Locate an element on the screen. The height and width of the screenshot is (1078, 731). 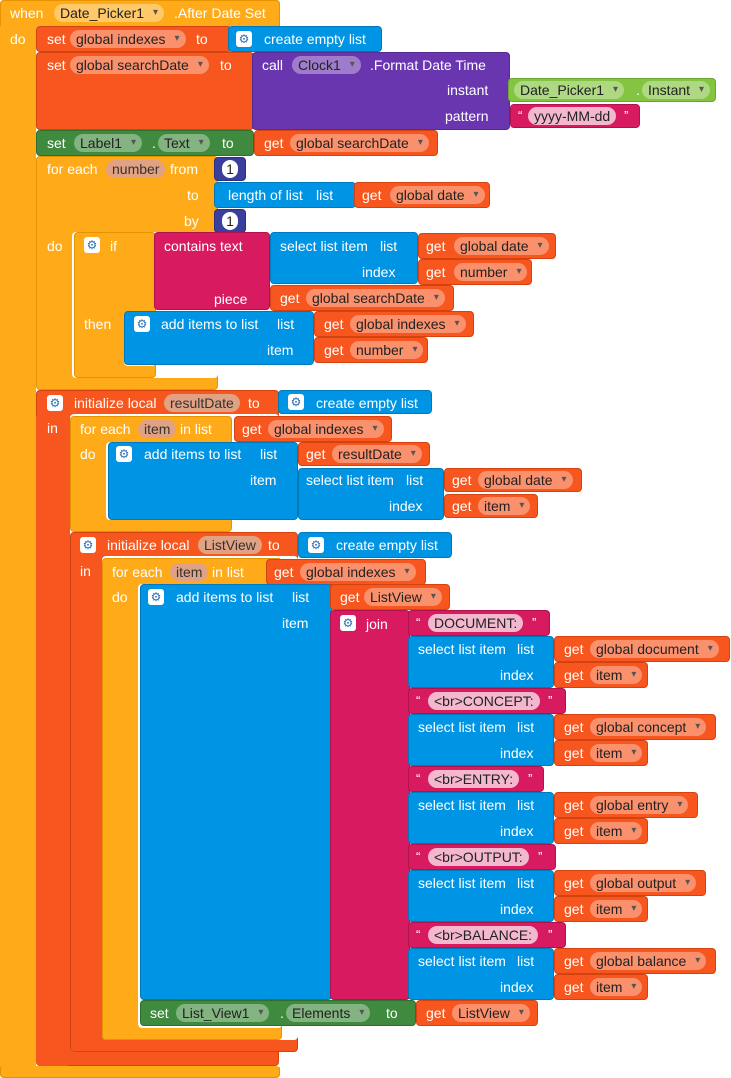
instant-property-dropdown: Instant is located at coordinates (676, 90).